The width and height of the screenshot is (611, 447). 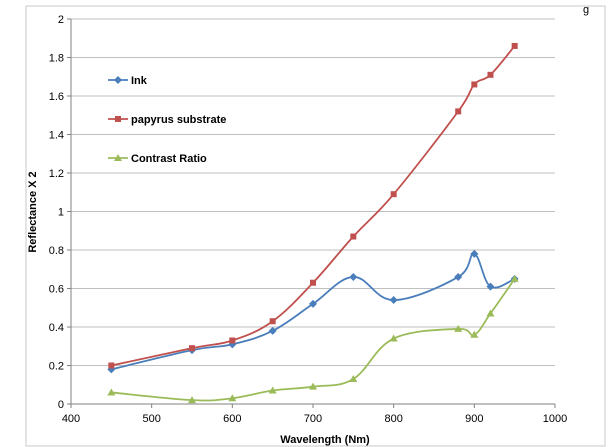 I want to click on header-fragment: g, so click(x=586, y=10).